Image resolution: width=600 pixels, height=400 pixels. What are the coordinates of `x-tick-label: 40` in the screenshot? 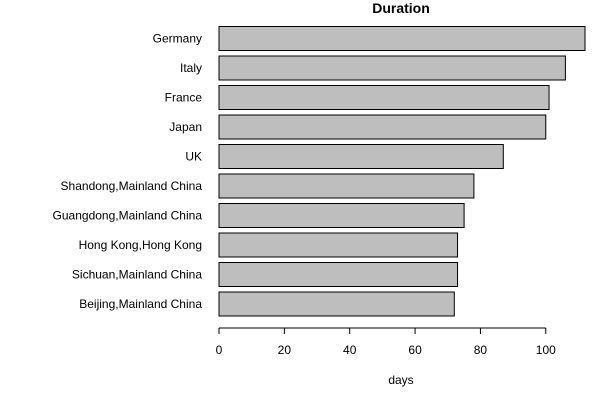 It's located at (350, 350).